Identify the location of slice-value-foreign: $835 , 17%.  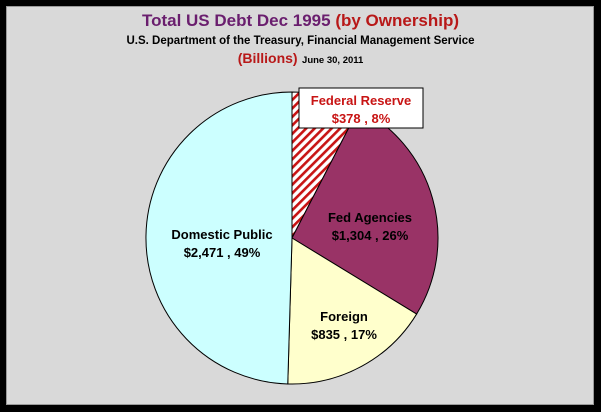
(344, 334).